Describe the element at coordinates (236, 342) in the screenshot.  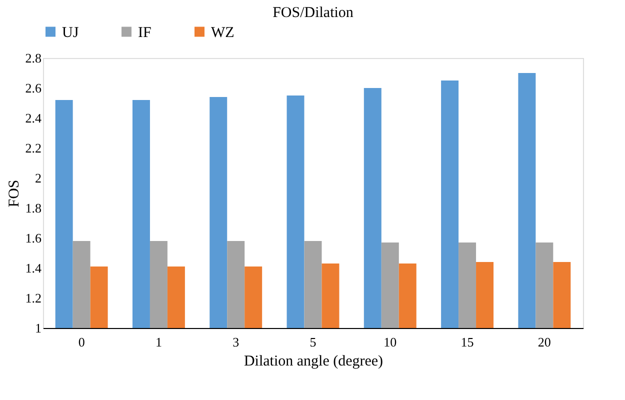
I see `x-tick-label: 3` at that location.